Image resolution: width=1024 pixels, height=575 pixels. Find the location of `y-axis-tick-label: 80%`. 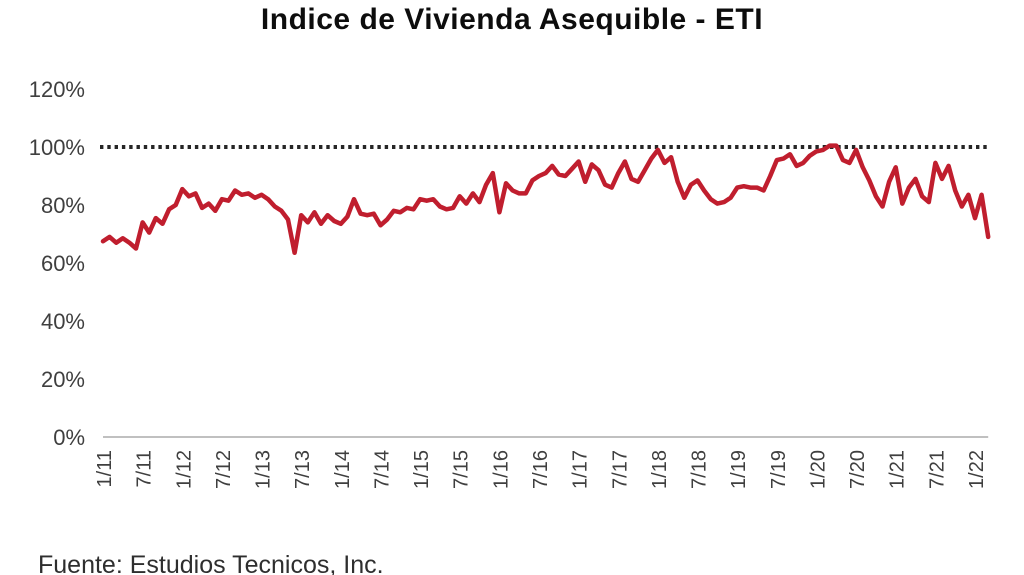

y-axis-tick-label: 80% is located at coordinates (63, 205).